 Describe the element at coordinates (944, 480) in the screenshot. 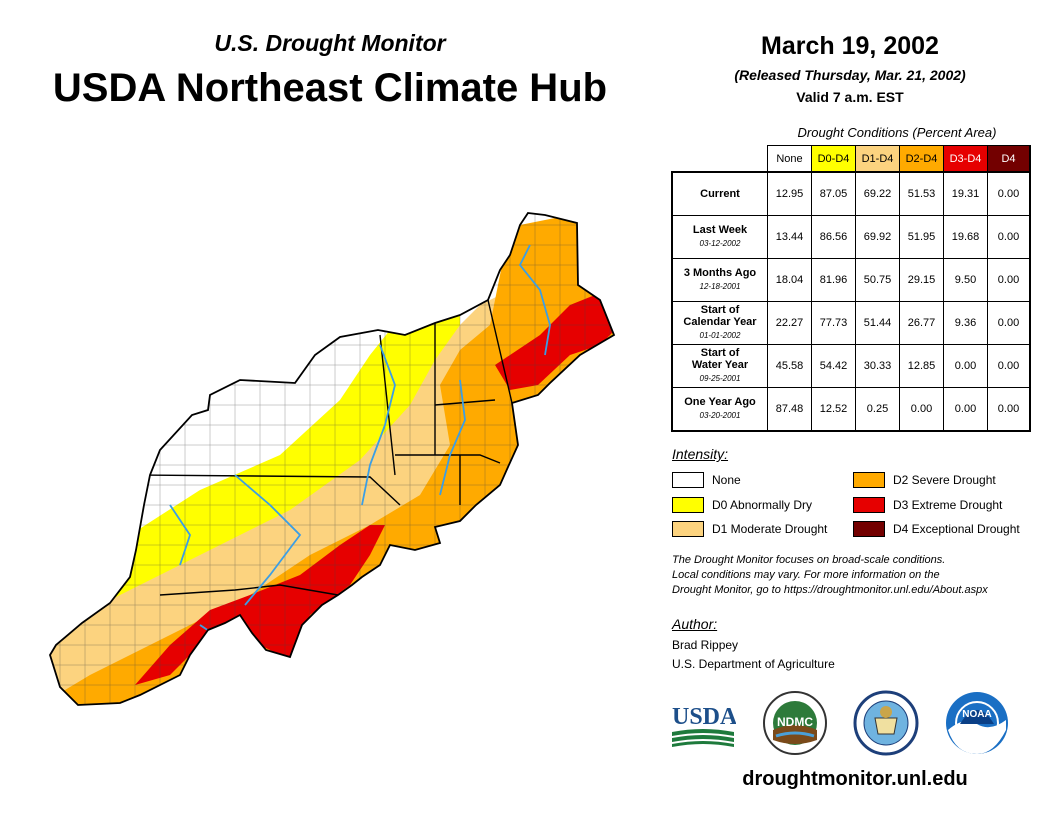

I see `legend-label: D2 Severe Drought` at that location.